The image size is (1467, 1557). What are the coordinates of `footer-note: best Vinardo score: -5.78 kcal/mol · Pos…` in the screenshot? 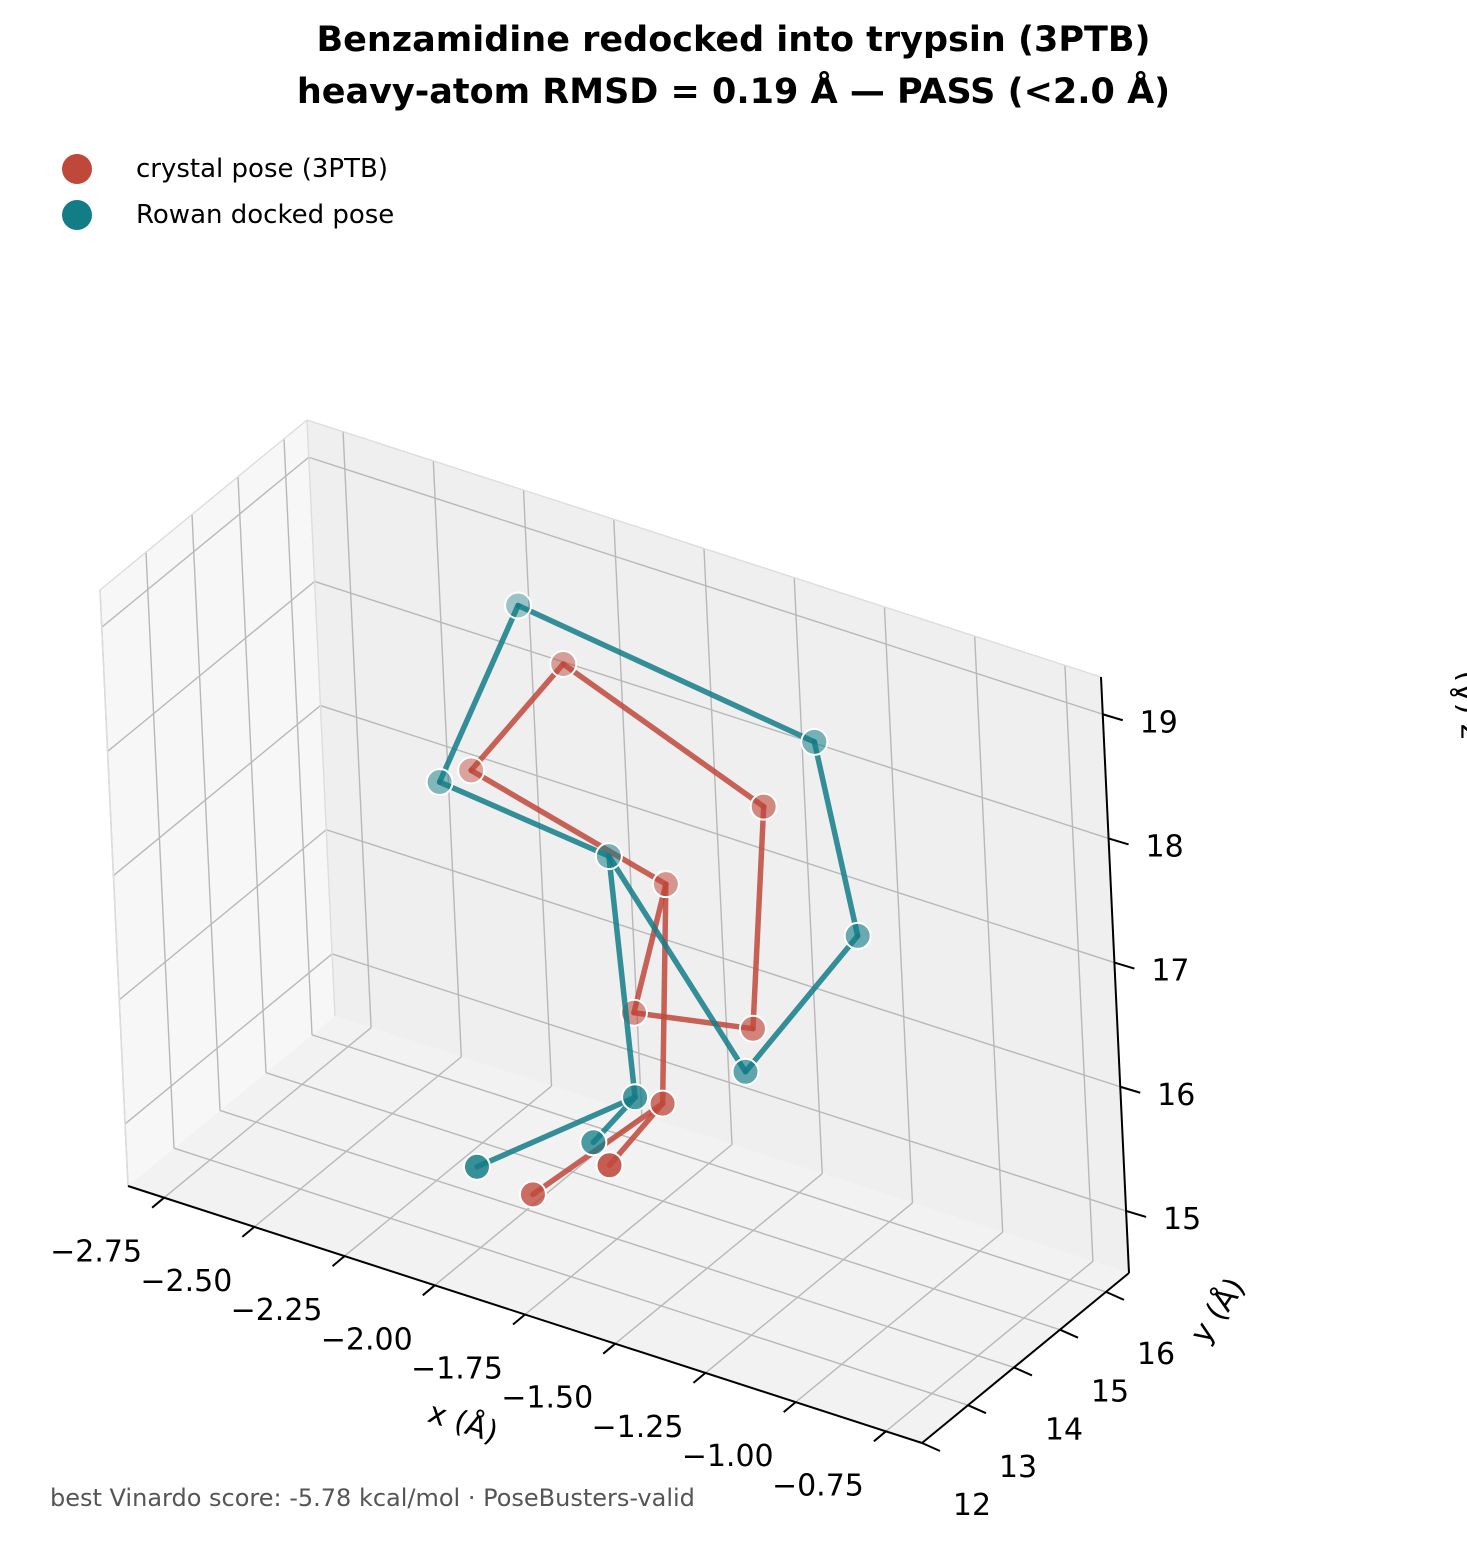 It's located at (372, 1498).